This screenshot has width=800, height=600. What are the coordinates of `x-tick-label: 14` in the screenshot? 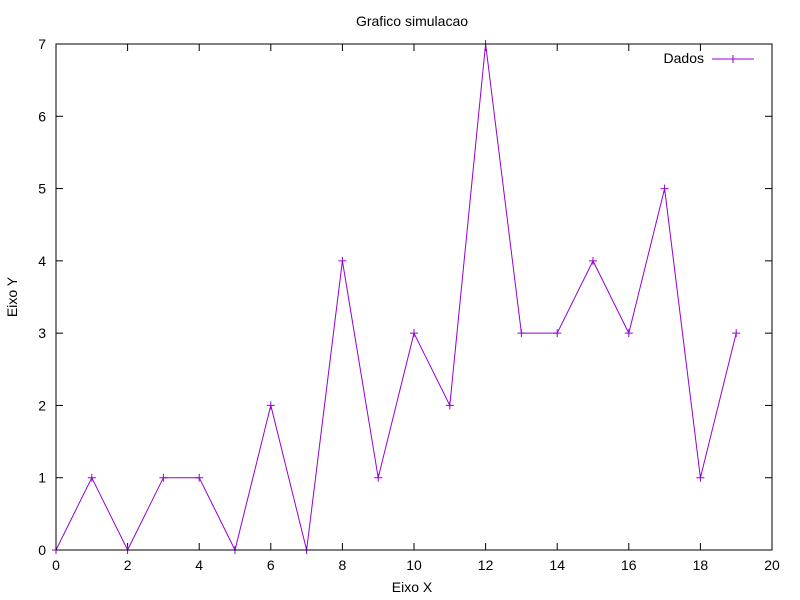 It's located at (557, 565).